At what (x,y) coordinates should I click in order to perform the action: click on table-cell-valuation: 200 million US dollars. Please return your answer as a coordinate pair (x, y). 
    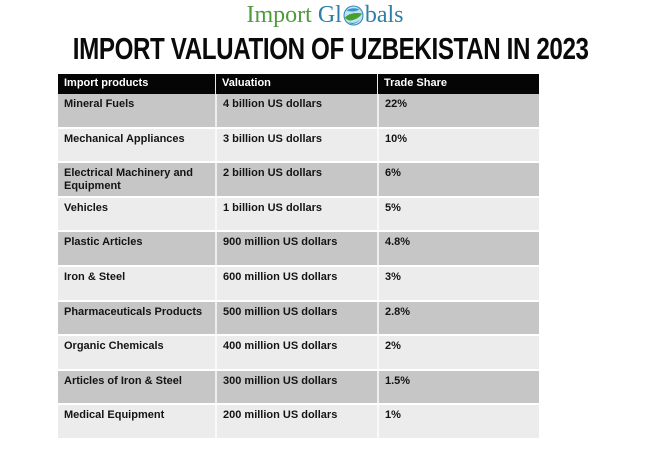
    Looking at the image, I should click on (296, 421).